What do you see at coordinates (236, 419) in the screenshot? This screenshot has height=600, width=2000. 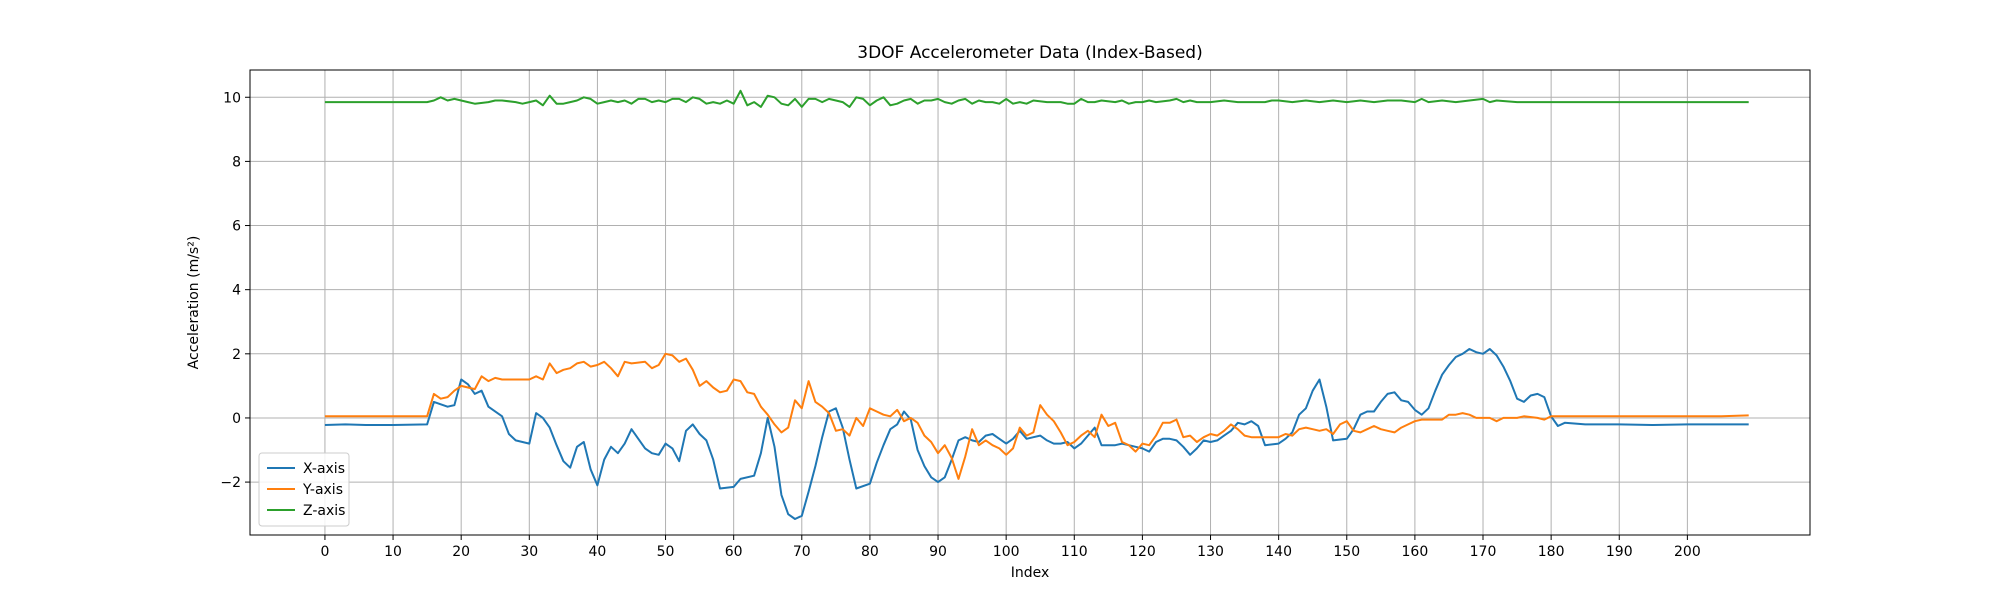 I see `y-tick-label: 0` at bounding box center [236, 419].